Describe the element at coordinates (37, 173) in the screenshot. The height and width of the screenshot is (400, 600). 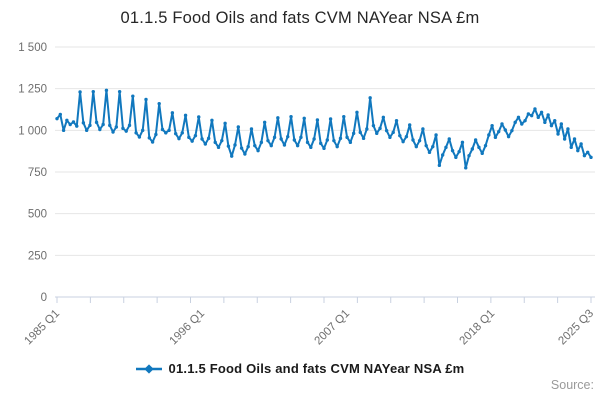
I see `y-tick-label: 750` at that location.